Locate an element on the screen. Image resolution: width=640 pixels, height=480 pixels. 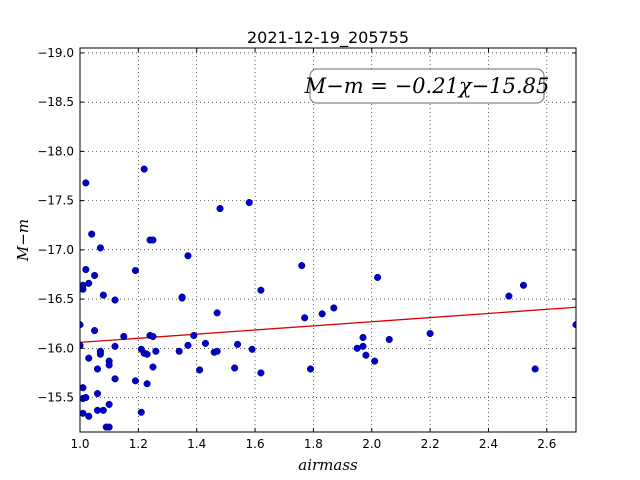
x-tick-label: 2.4 is located at coordinates (488, 444).